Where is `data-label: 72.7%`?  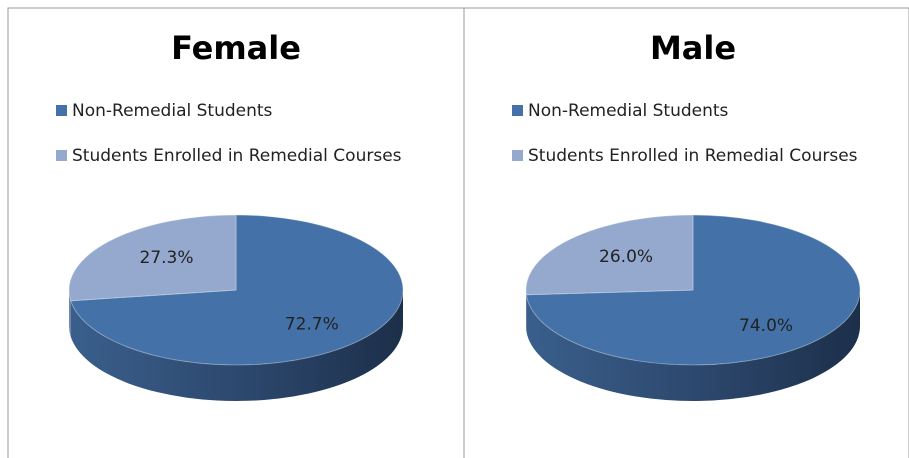 data-label: 72.7% is located at coordinates (312, 324).